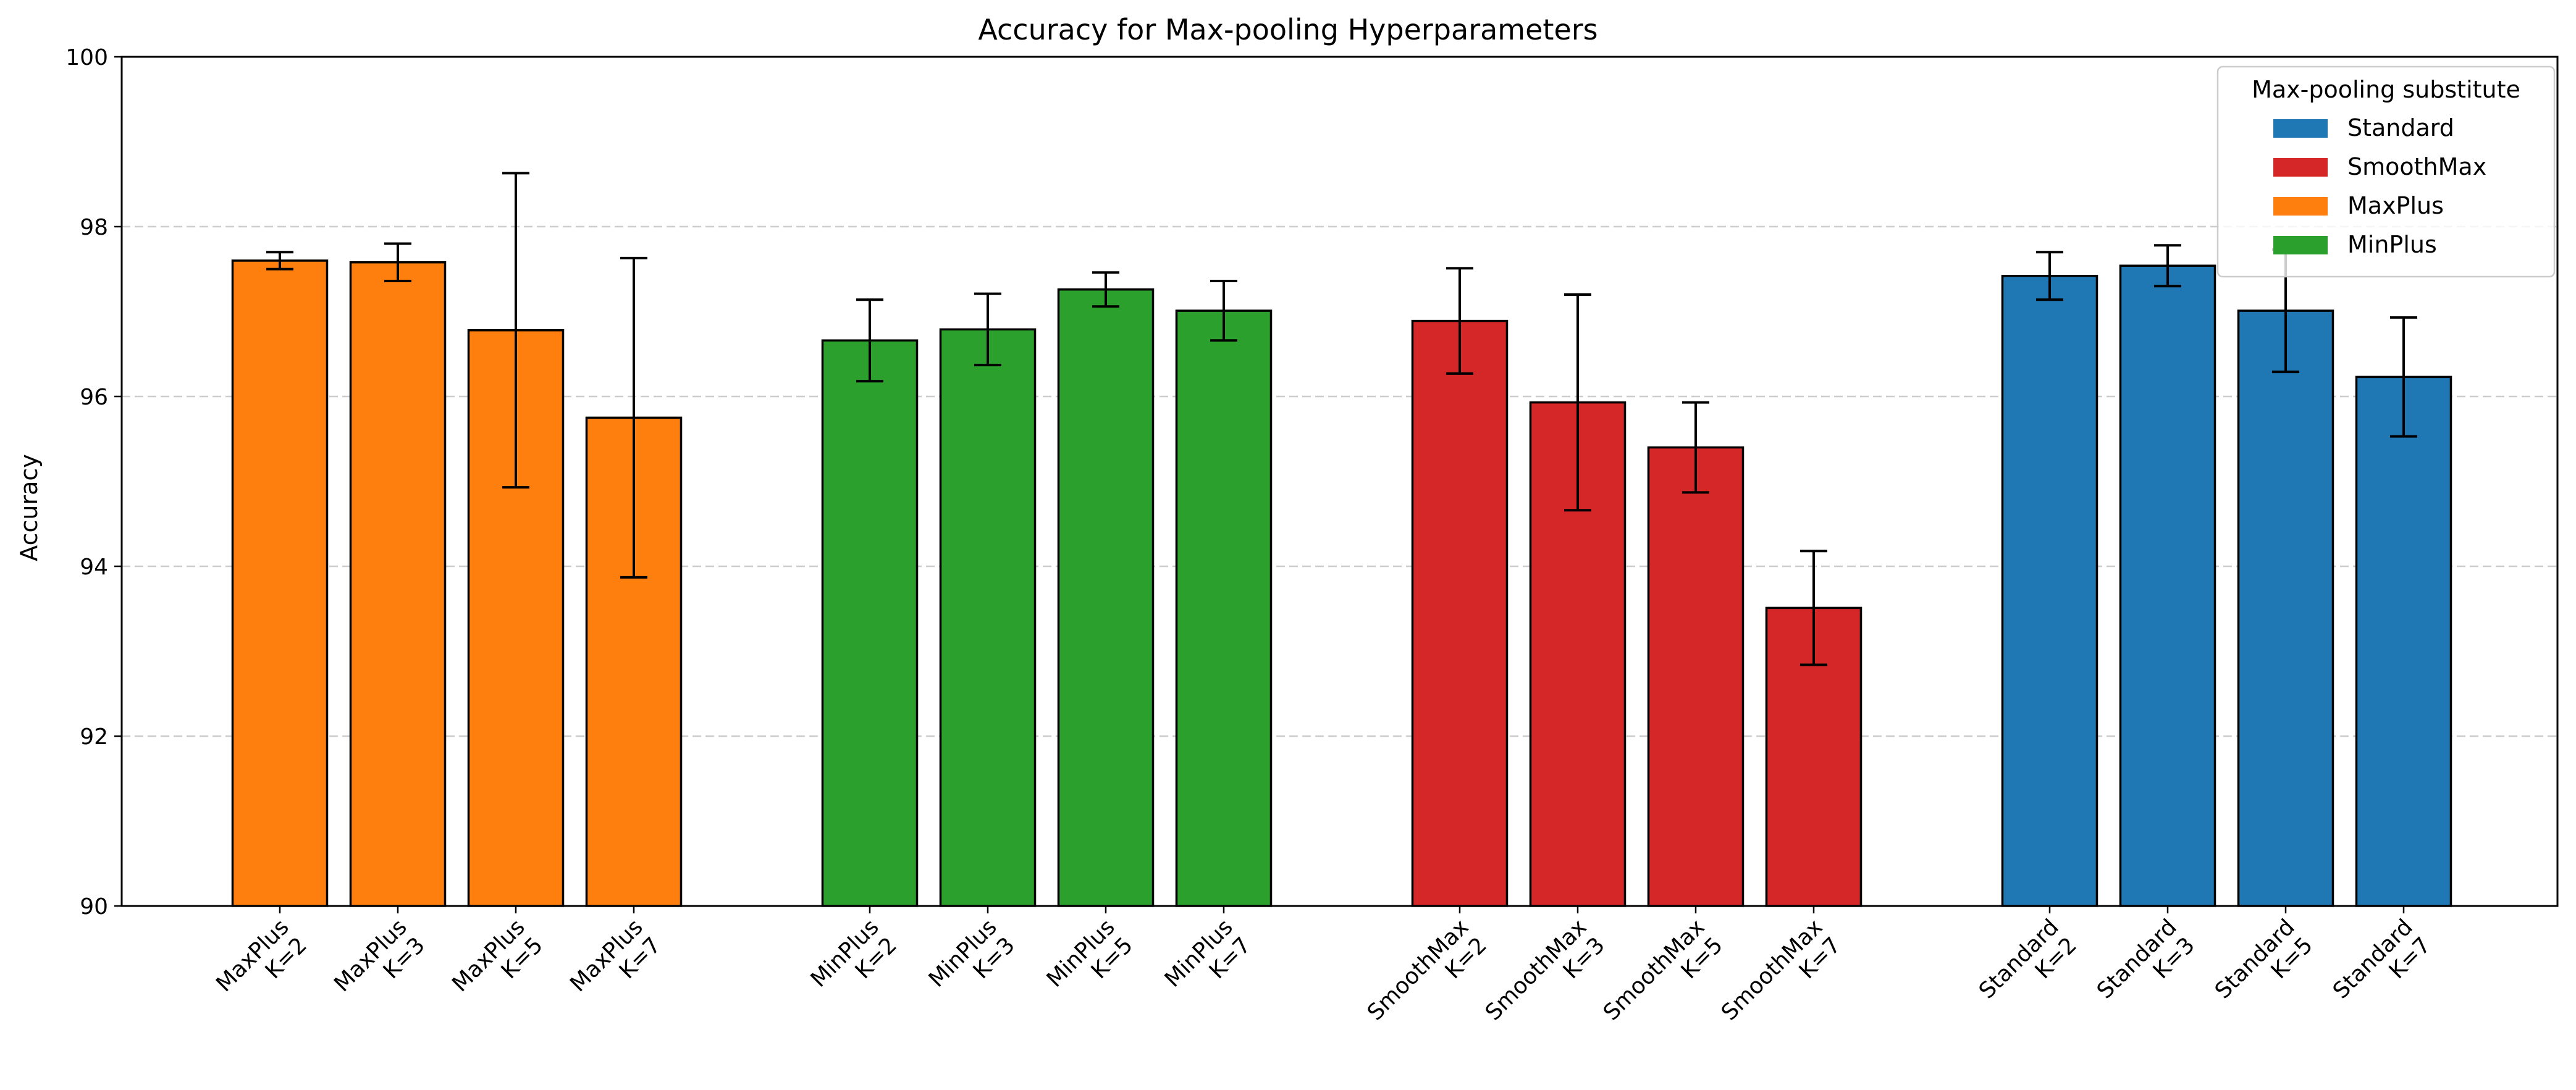  What do you see at coordinates (2400, 127) in the screenshot?
I see `legend-entry-label: Standard` at bounding box center [2400, 127].